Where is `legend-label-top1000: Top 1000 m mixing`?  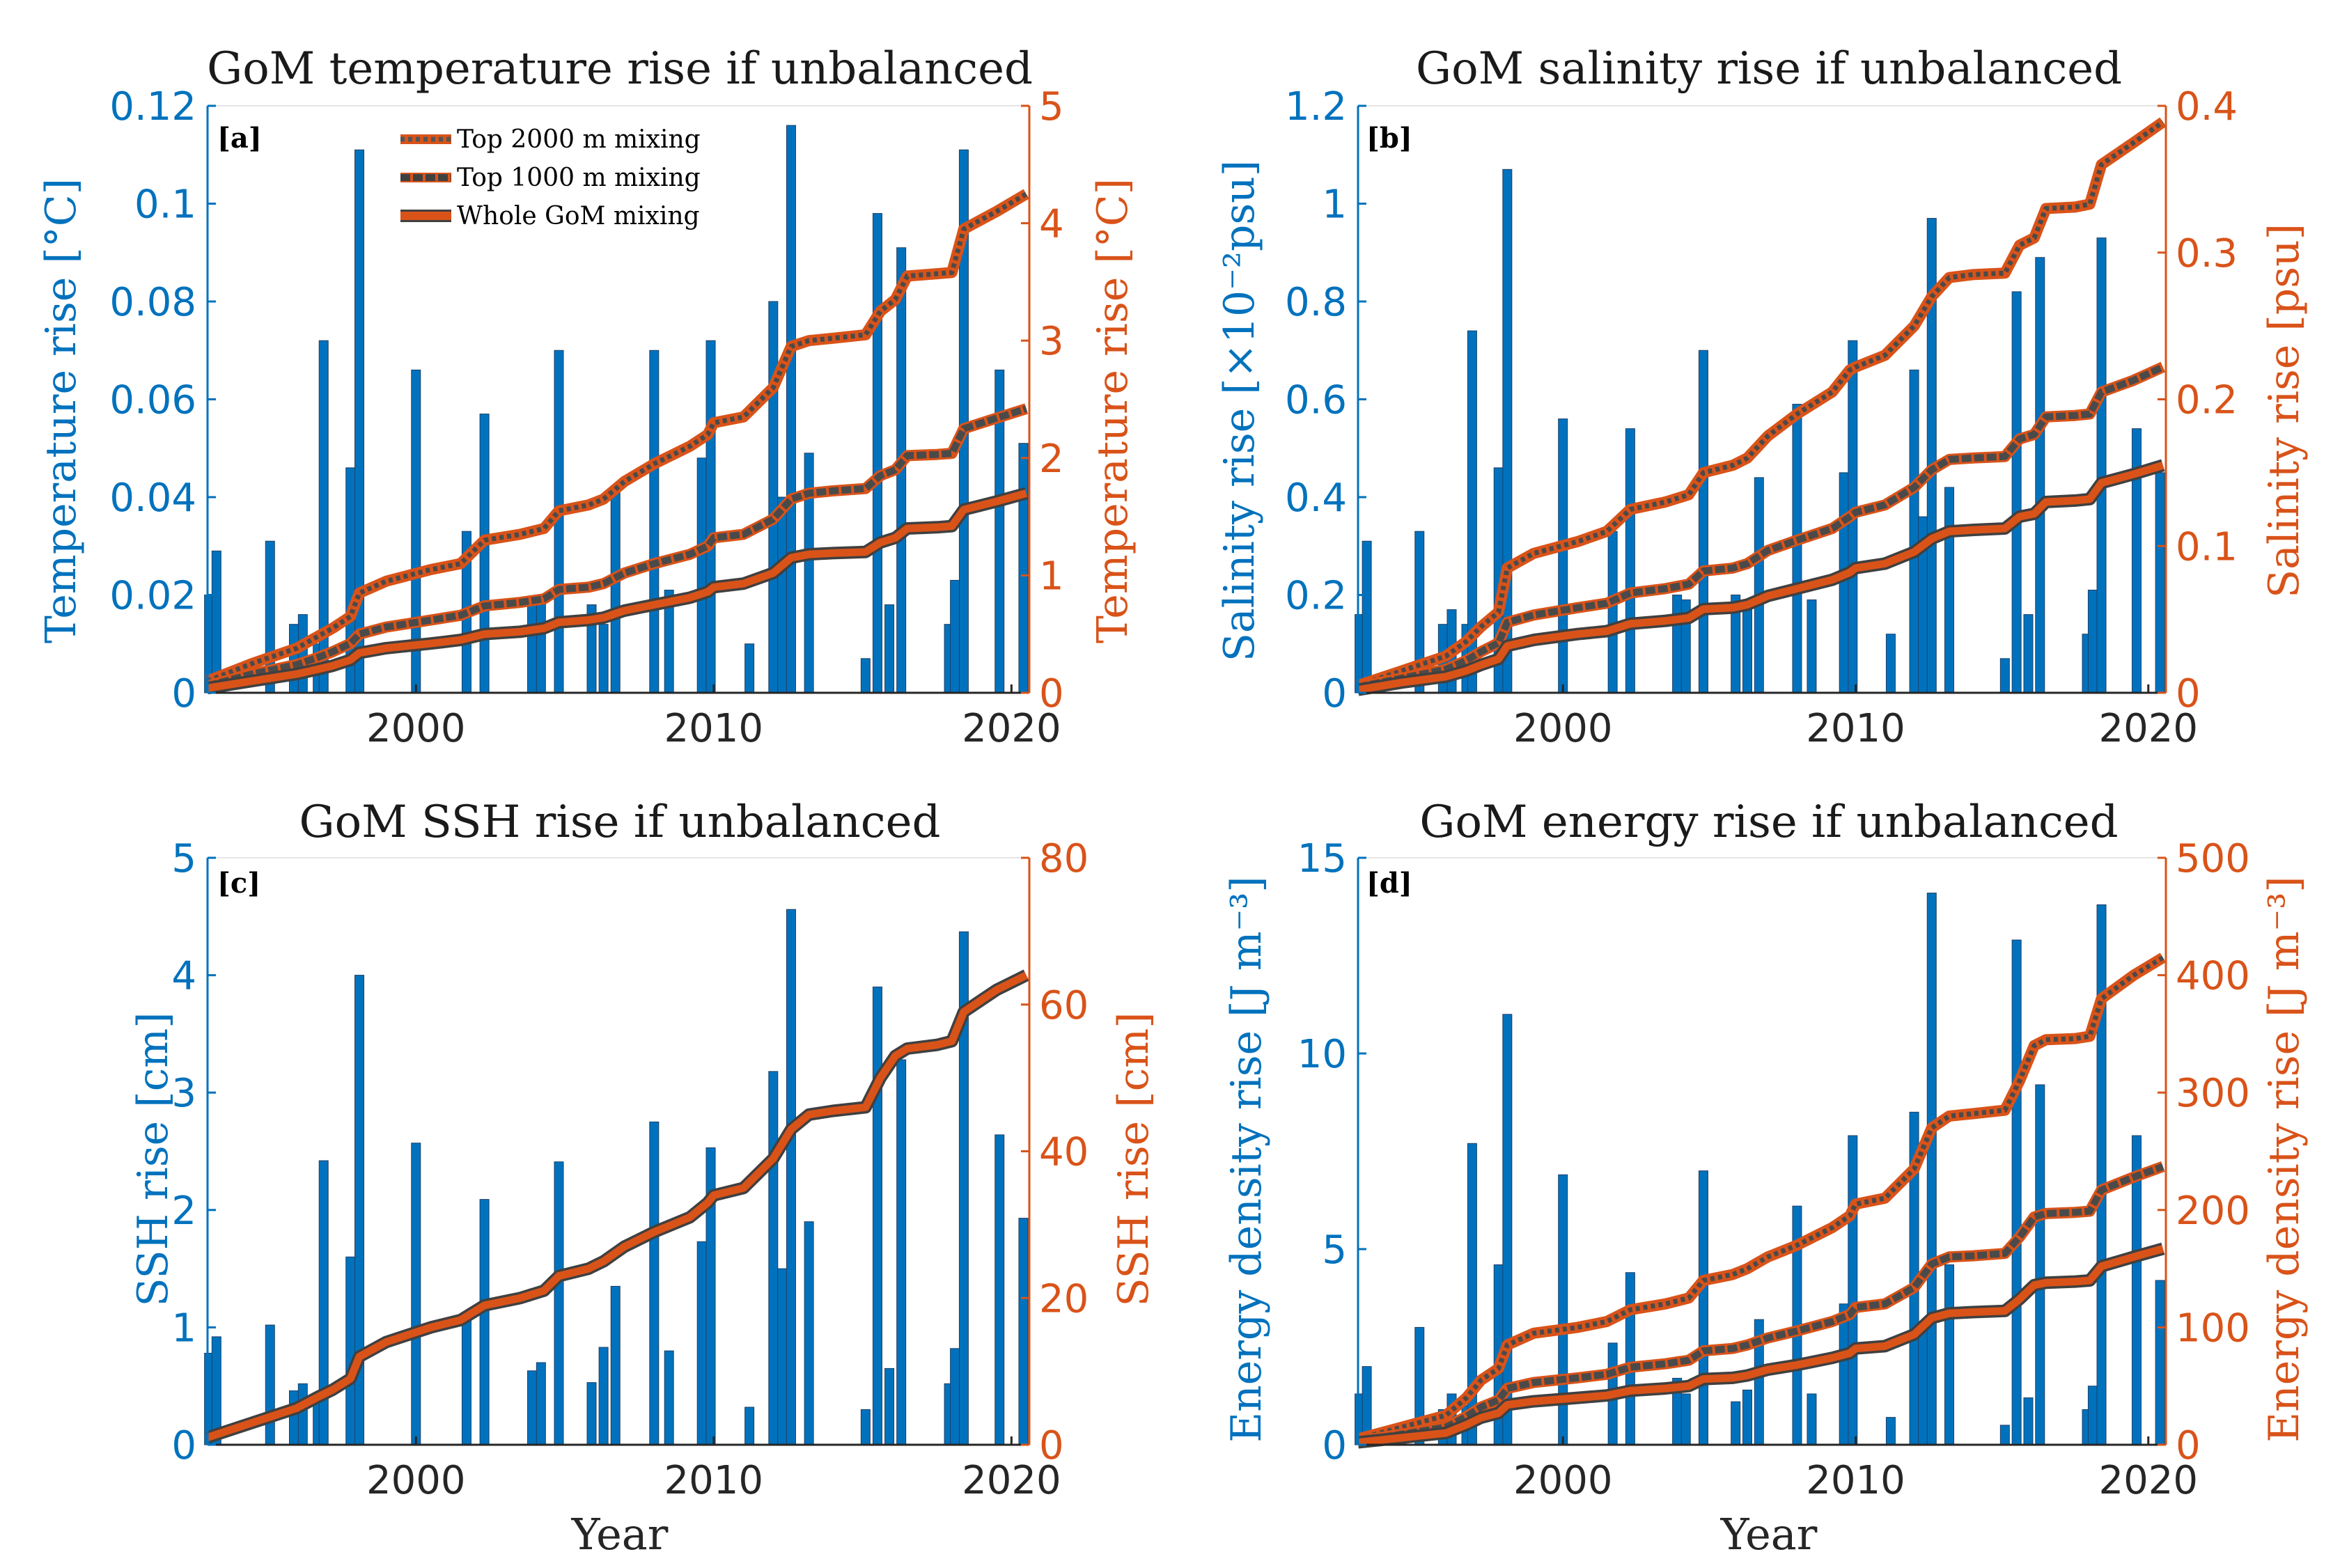 legend-label-top1000: Top 1000 m mixing is located at coordinates (579, 178).